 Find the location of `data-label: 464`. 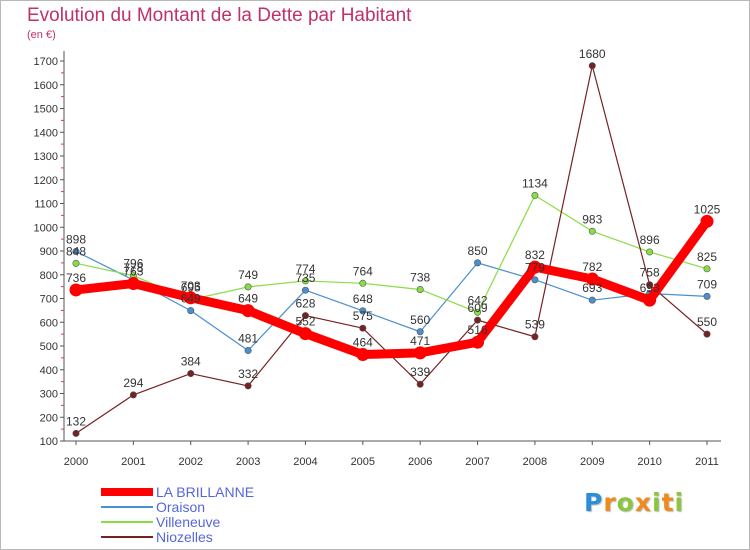

data-label: 464 is located at coordinates (363, 343).